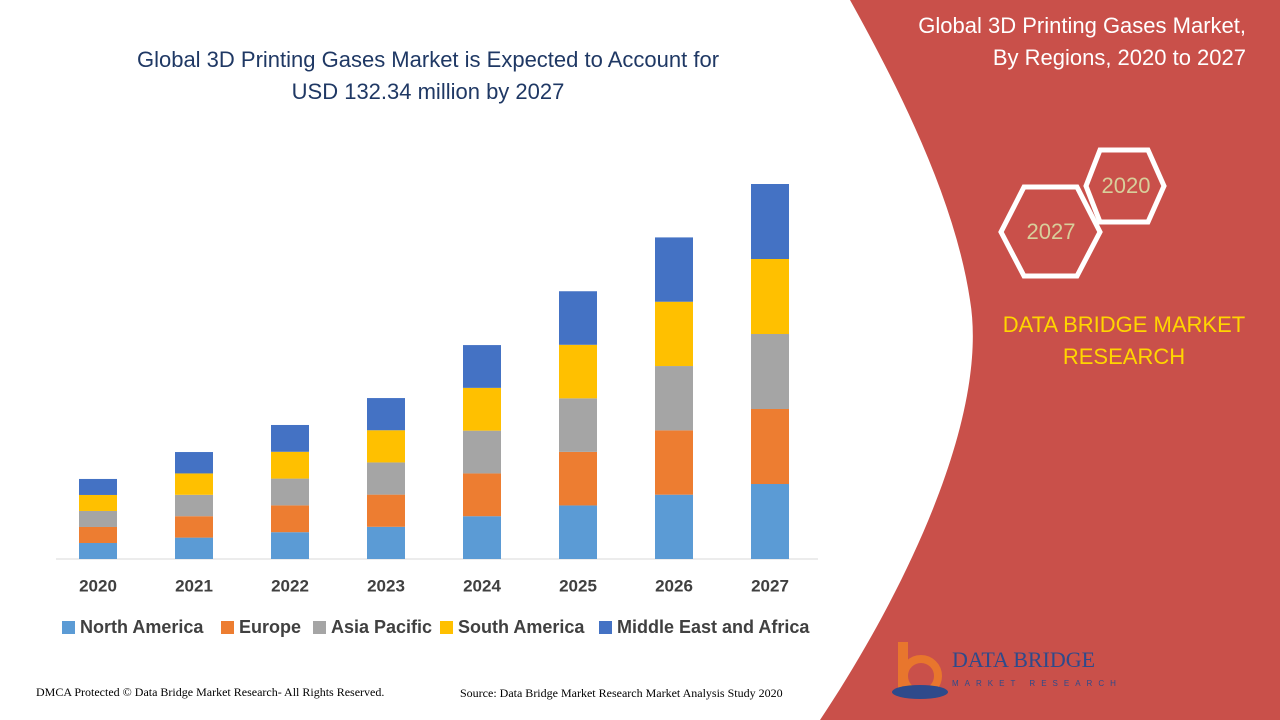 The height and width of the screenshot is (720, 1280). I want to click on x-tick-label: 2024, so click(482, 585).